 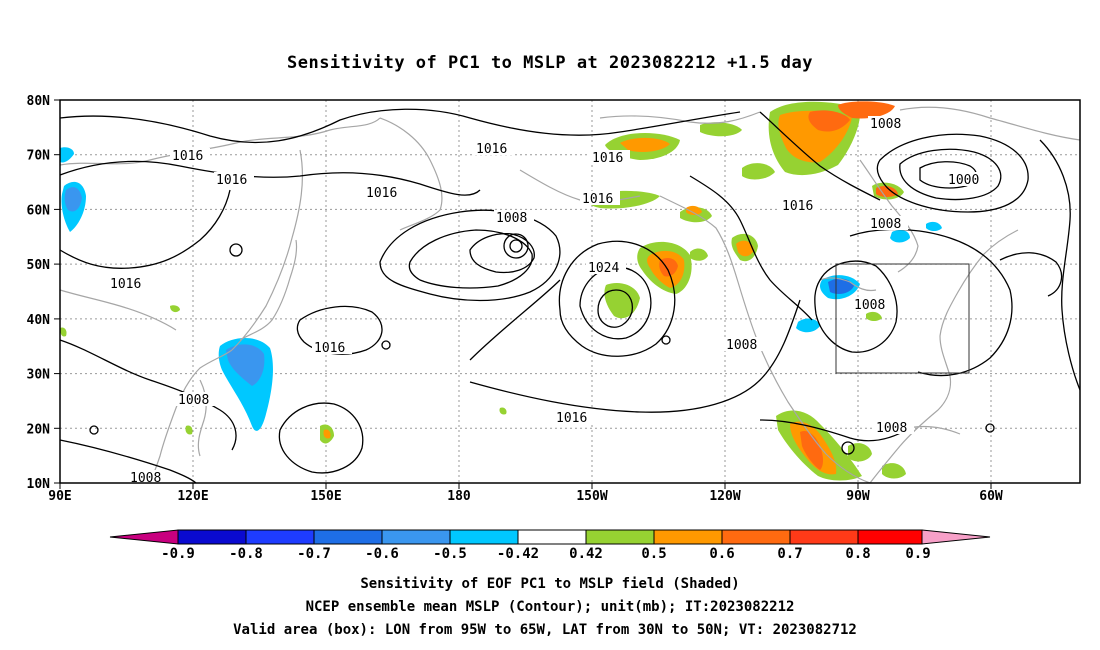 I want to click on contour-small-ring4, so click(x=236, y=250).